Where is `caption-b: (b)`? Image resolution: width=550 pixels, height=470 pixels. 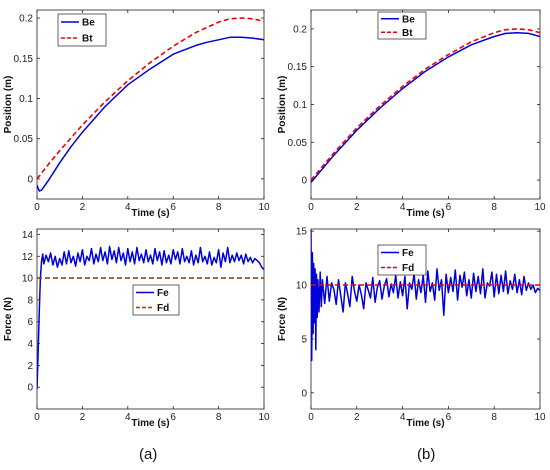 caption-b: (b) is located at coordinates (426, 454).